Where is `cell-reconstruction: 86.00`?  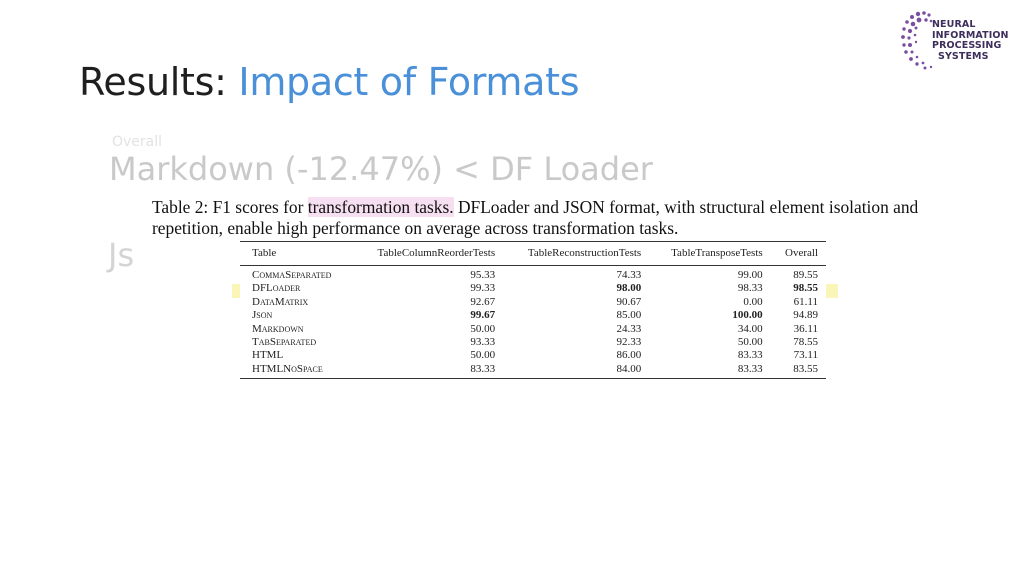
cell-reconstruction: 86.00 is located at coordinates (629, 355).